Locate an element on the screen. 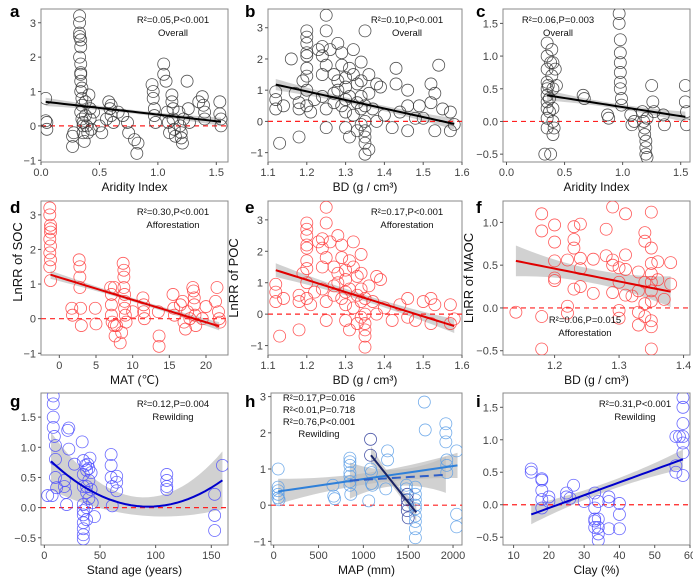  plot-area is located at coordinates (596, 278).